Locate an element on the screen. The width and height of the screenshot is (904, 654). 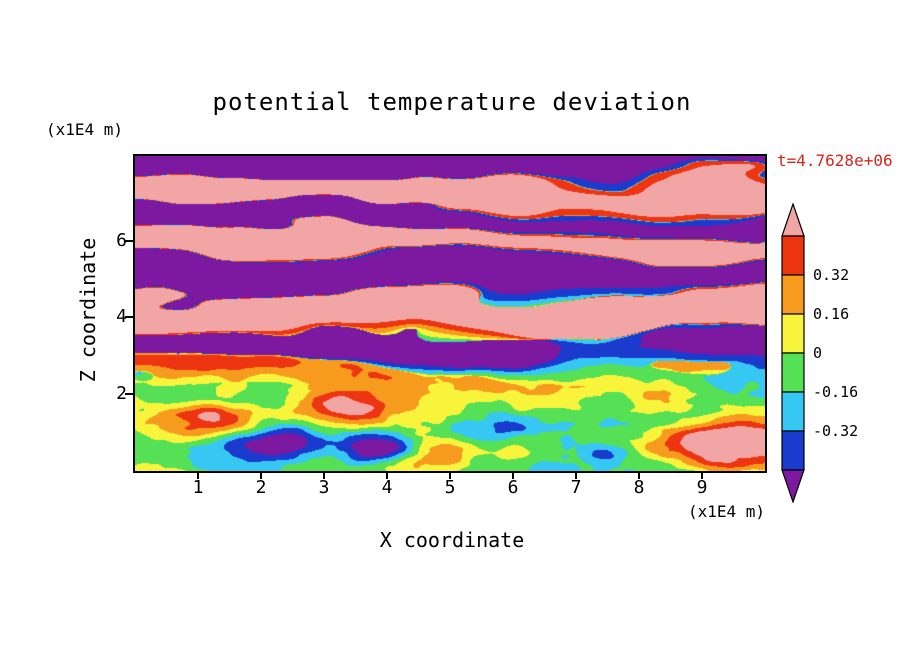
colorbar: 0.32 0.16 0 -0.16 -0.32 is located at coordinates (841, 354).